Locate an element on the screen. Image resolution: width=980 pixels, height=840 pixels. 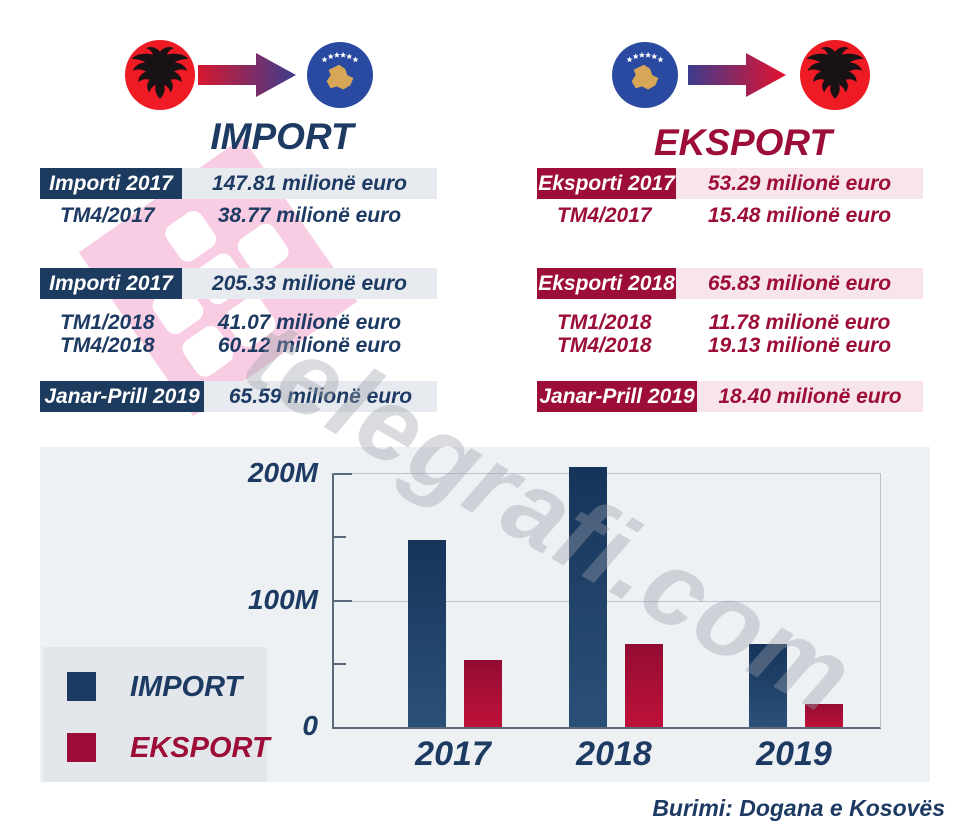
eksport-bar-2017 is located at coordinates (483, 693).